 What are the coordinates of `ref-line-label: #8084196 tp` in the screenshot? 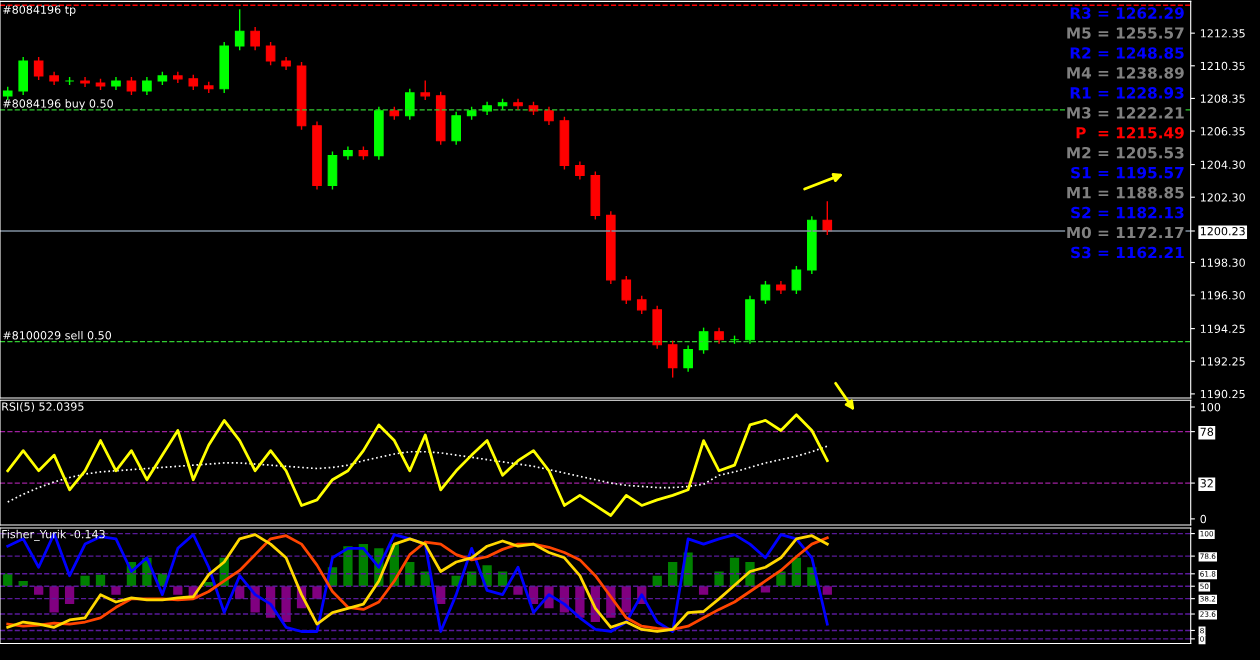 It's located at (39, 10).